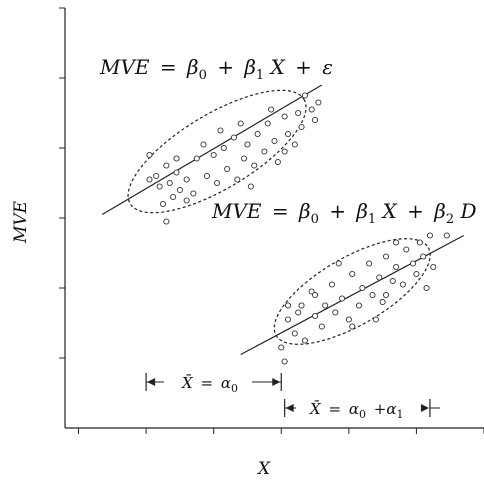 This screenshot has height=480, width=484. Describe the element at coordinates (356, 411) in the screenshot. I see `annotation-label-alpha0-alpha1: X̄ = α0 +α1` at that location.